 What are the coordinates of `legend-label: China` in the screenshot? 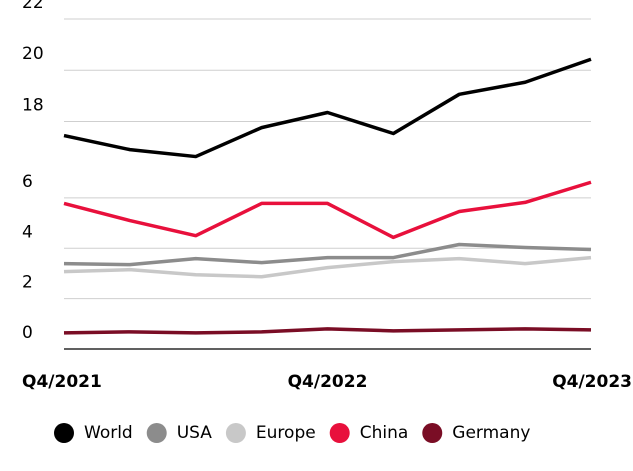 It's located at (384, 433).